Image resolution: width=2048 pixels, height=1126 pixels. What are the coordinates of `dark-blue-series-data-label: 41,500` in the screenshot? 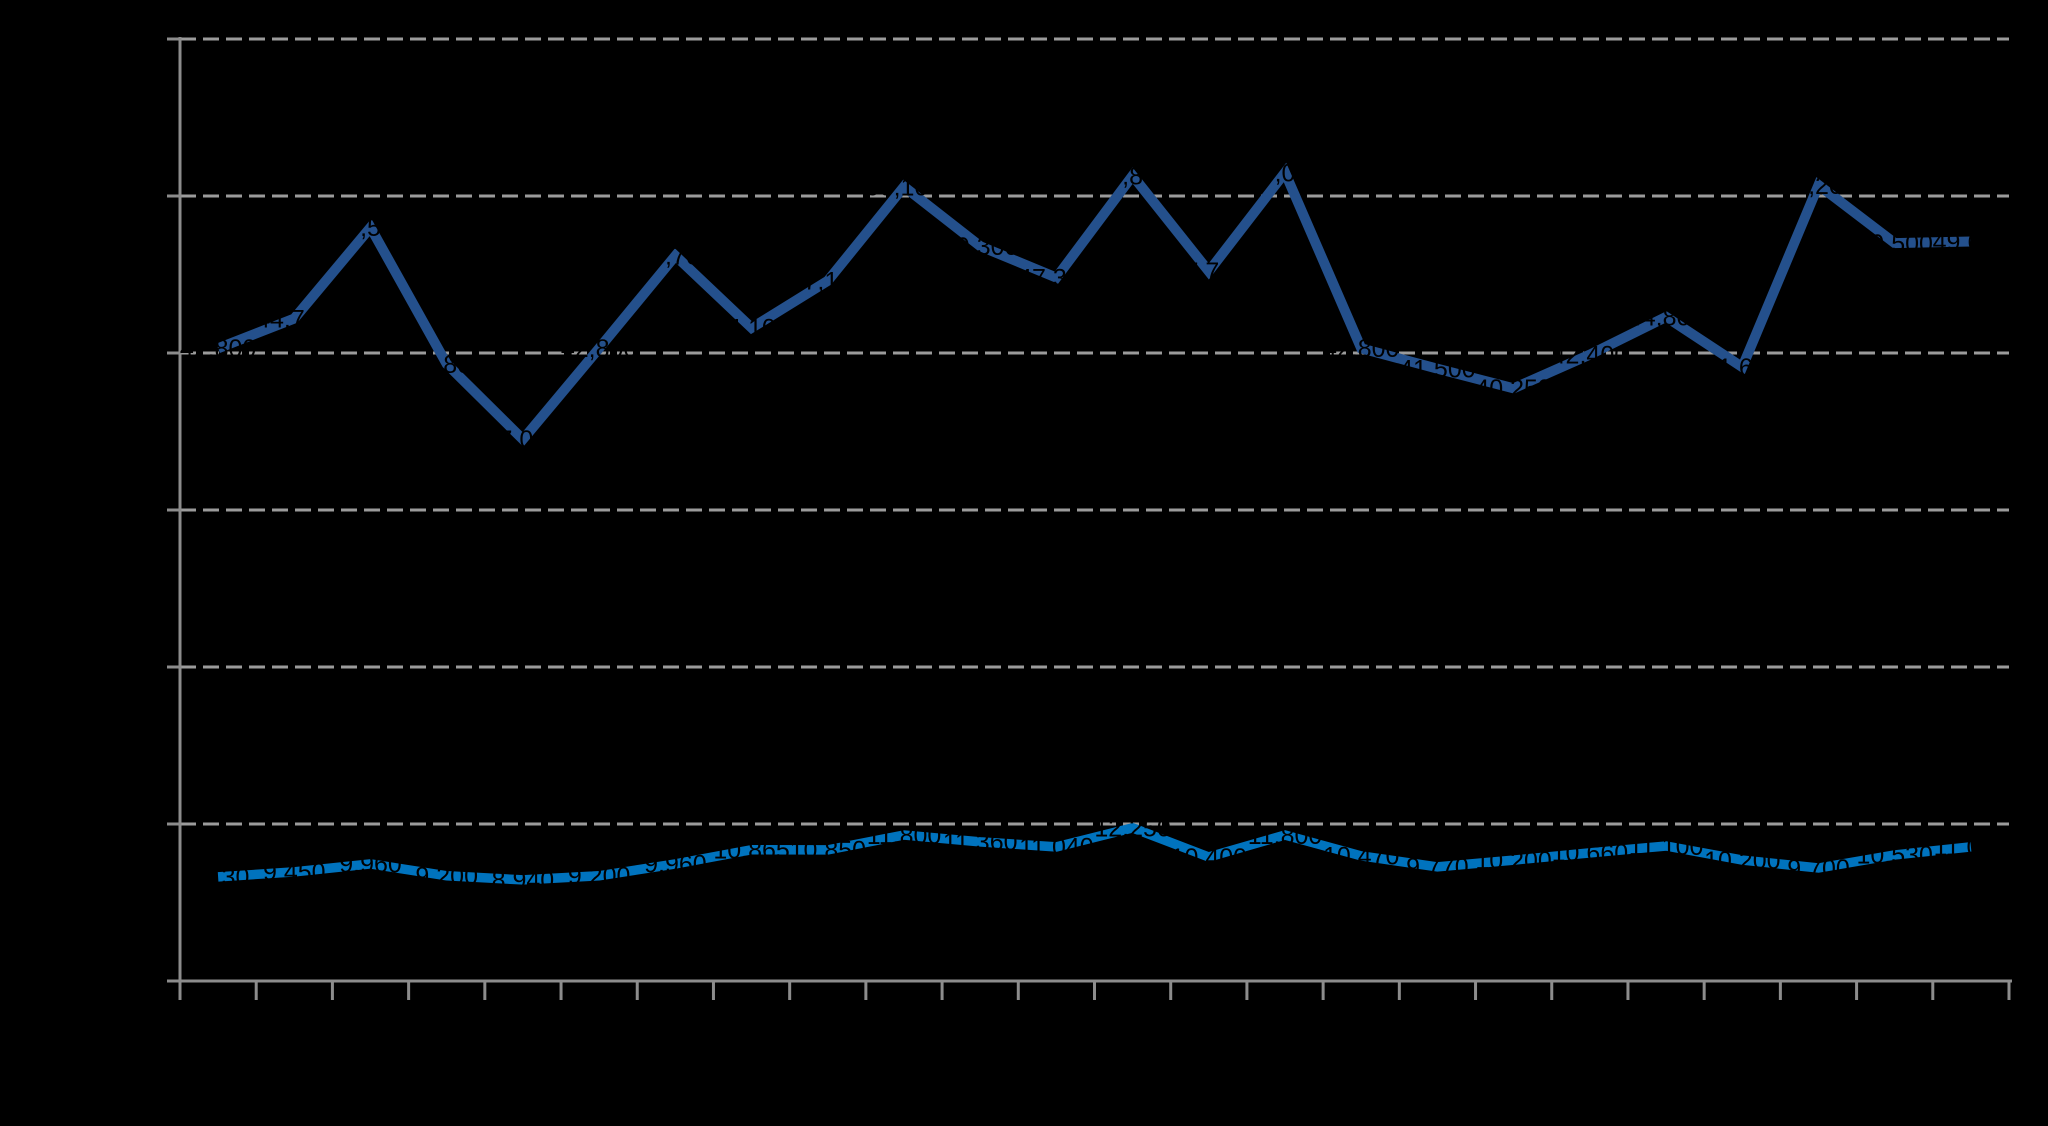 It's located at (1437, 369).